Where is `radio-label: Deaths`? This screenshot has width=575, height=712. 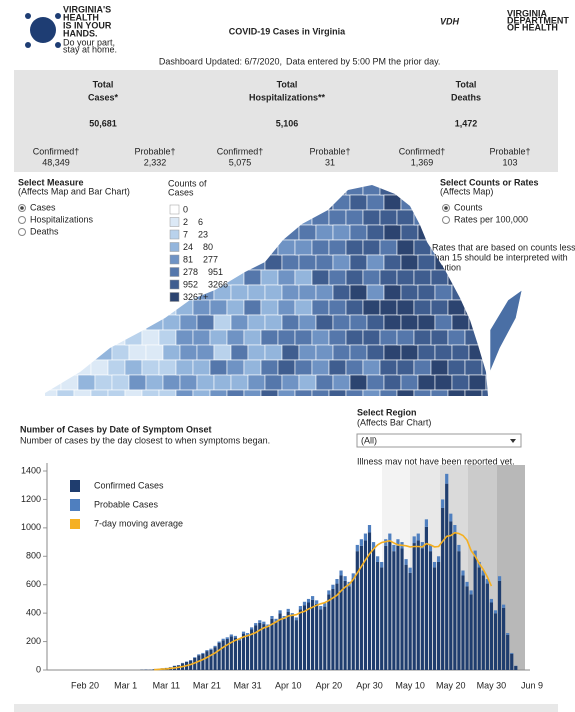 radio-label: Deaths is located at coordinates (44, 231).